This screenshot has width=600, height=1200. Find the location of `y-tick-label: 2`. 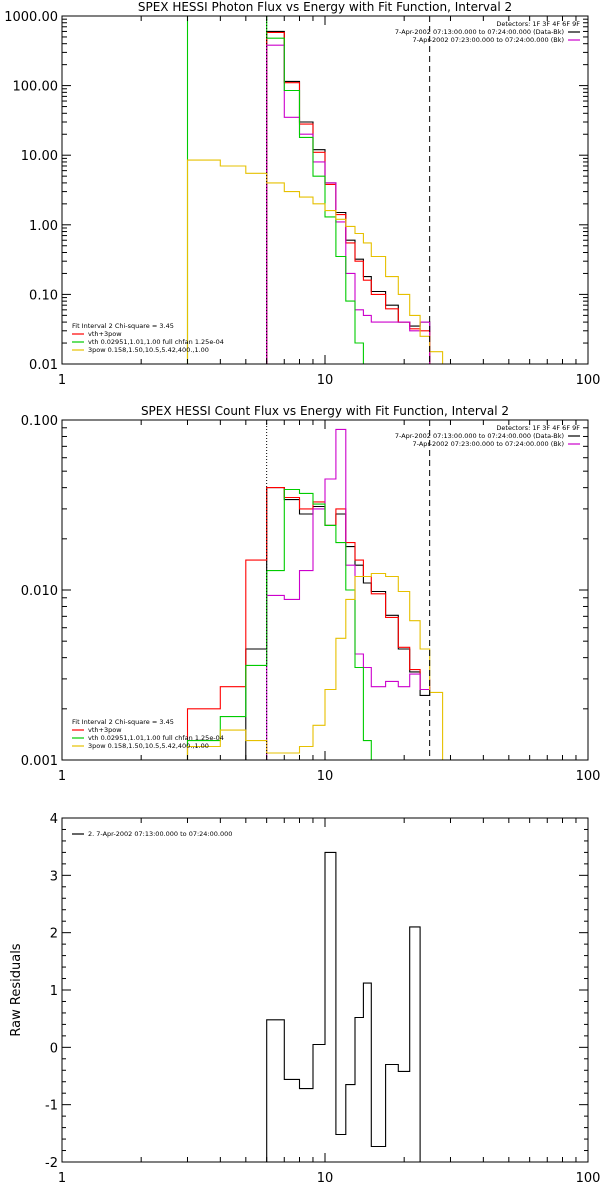

y-tick-label: 2 is located at coordinates (54, 934).